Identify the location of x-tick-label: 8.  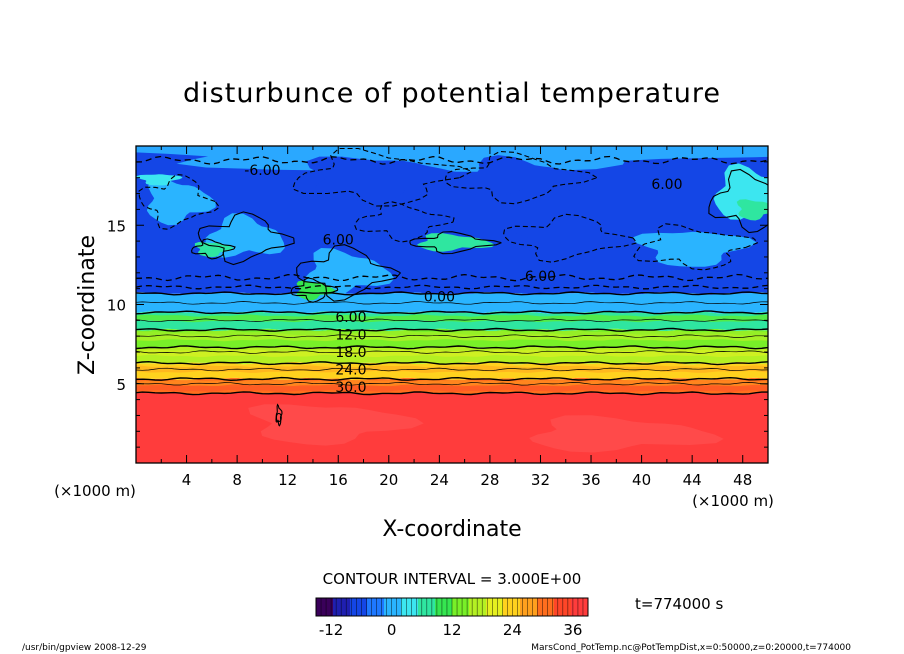
(237, 480).